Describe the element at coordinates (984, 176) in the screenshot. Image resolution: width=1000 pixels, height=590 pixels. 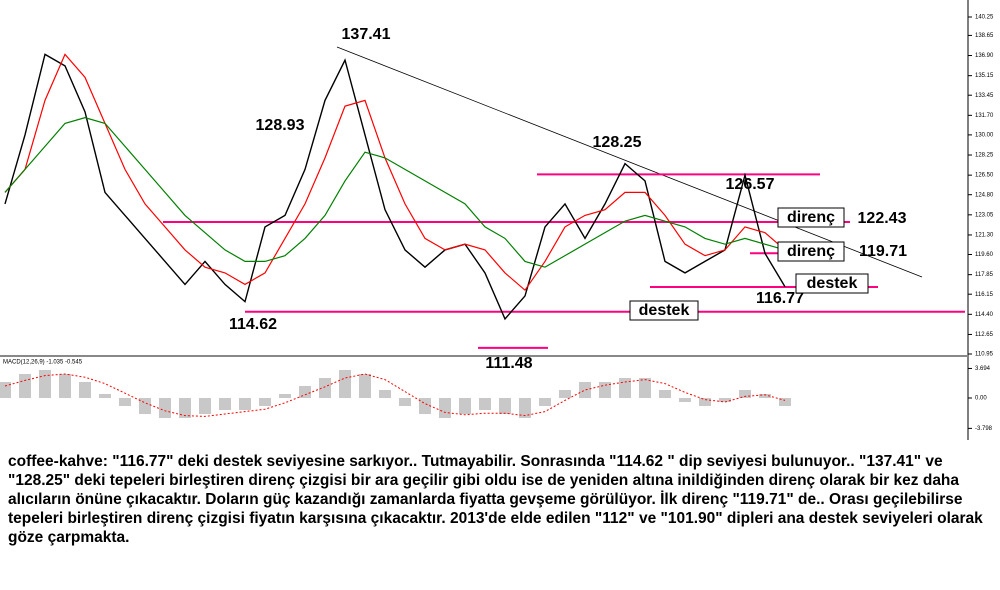
I see `y-tick-label: 126.50` at that location.